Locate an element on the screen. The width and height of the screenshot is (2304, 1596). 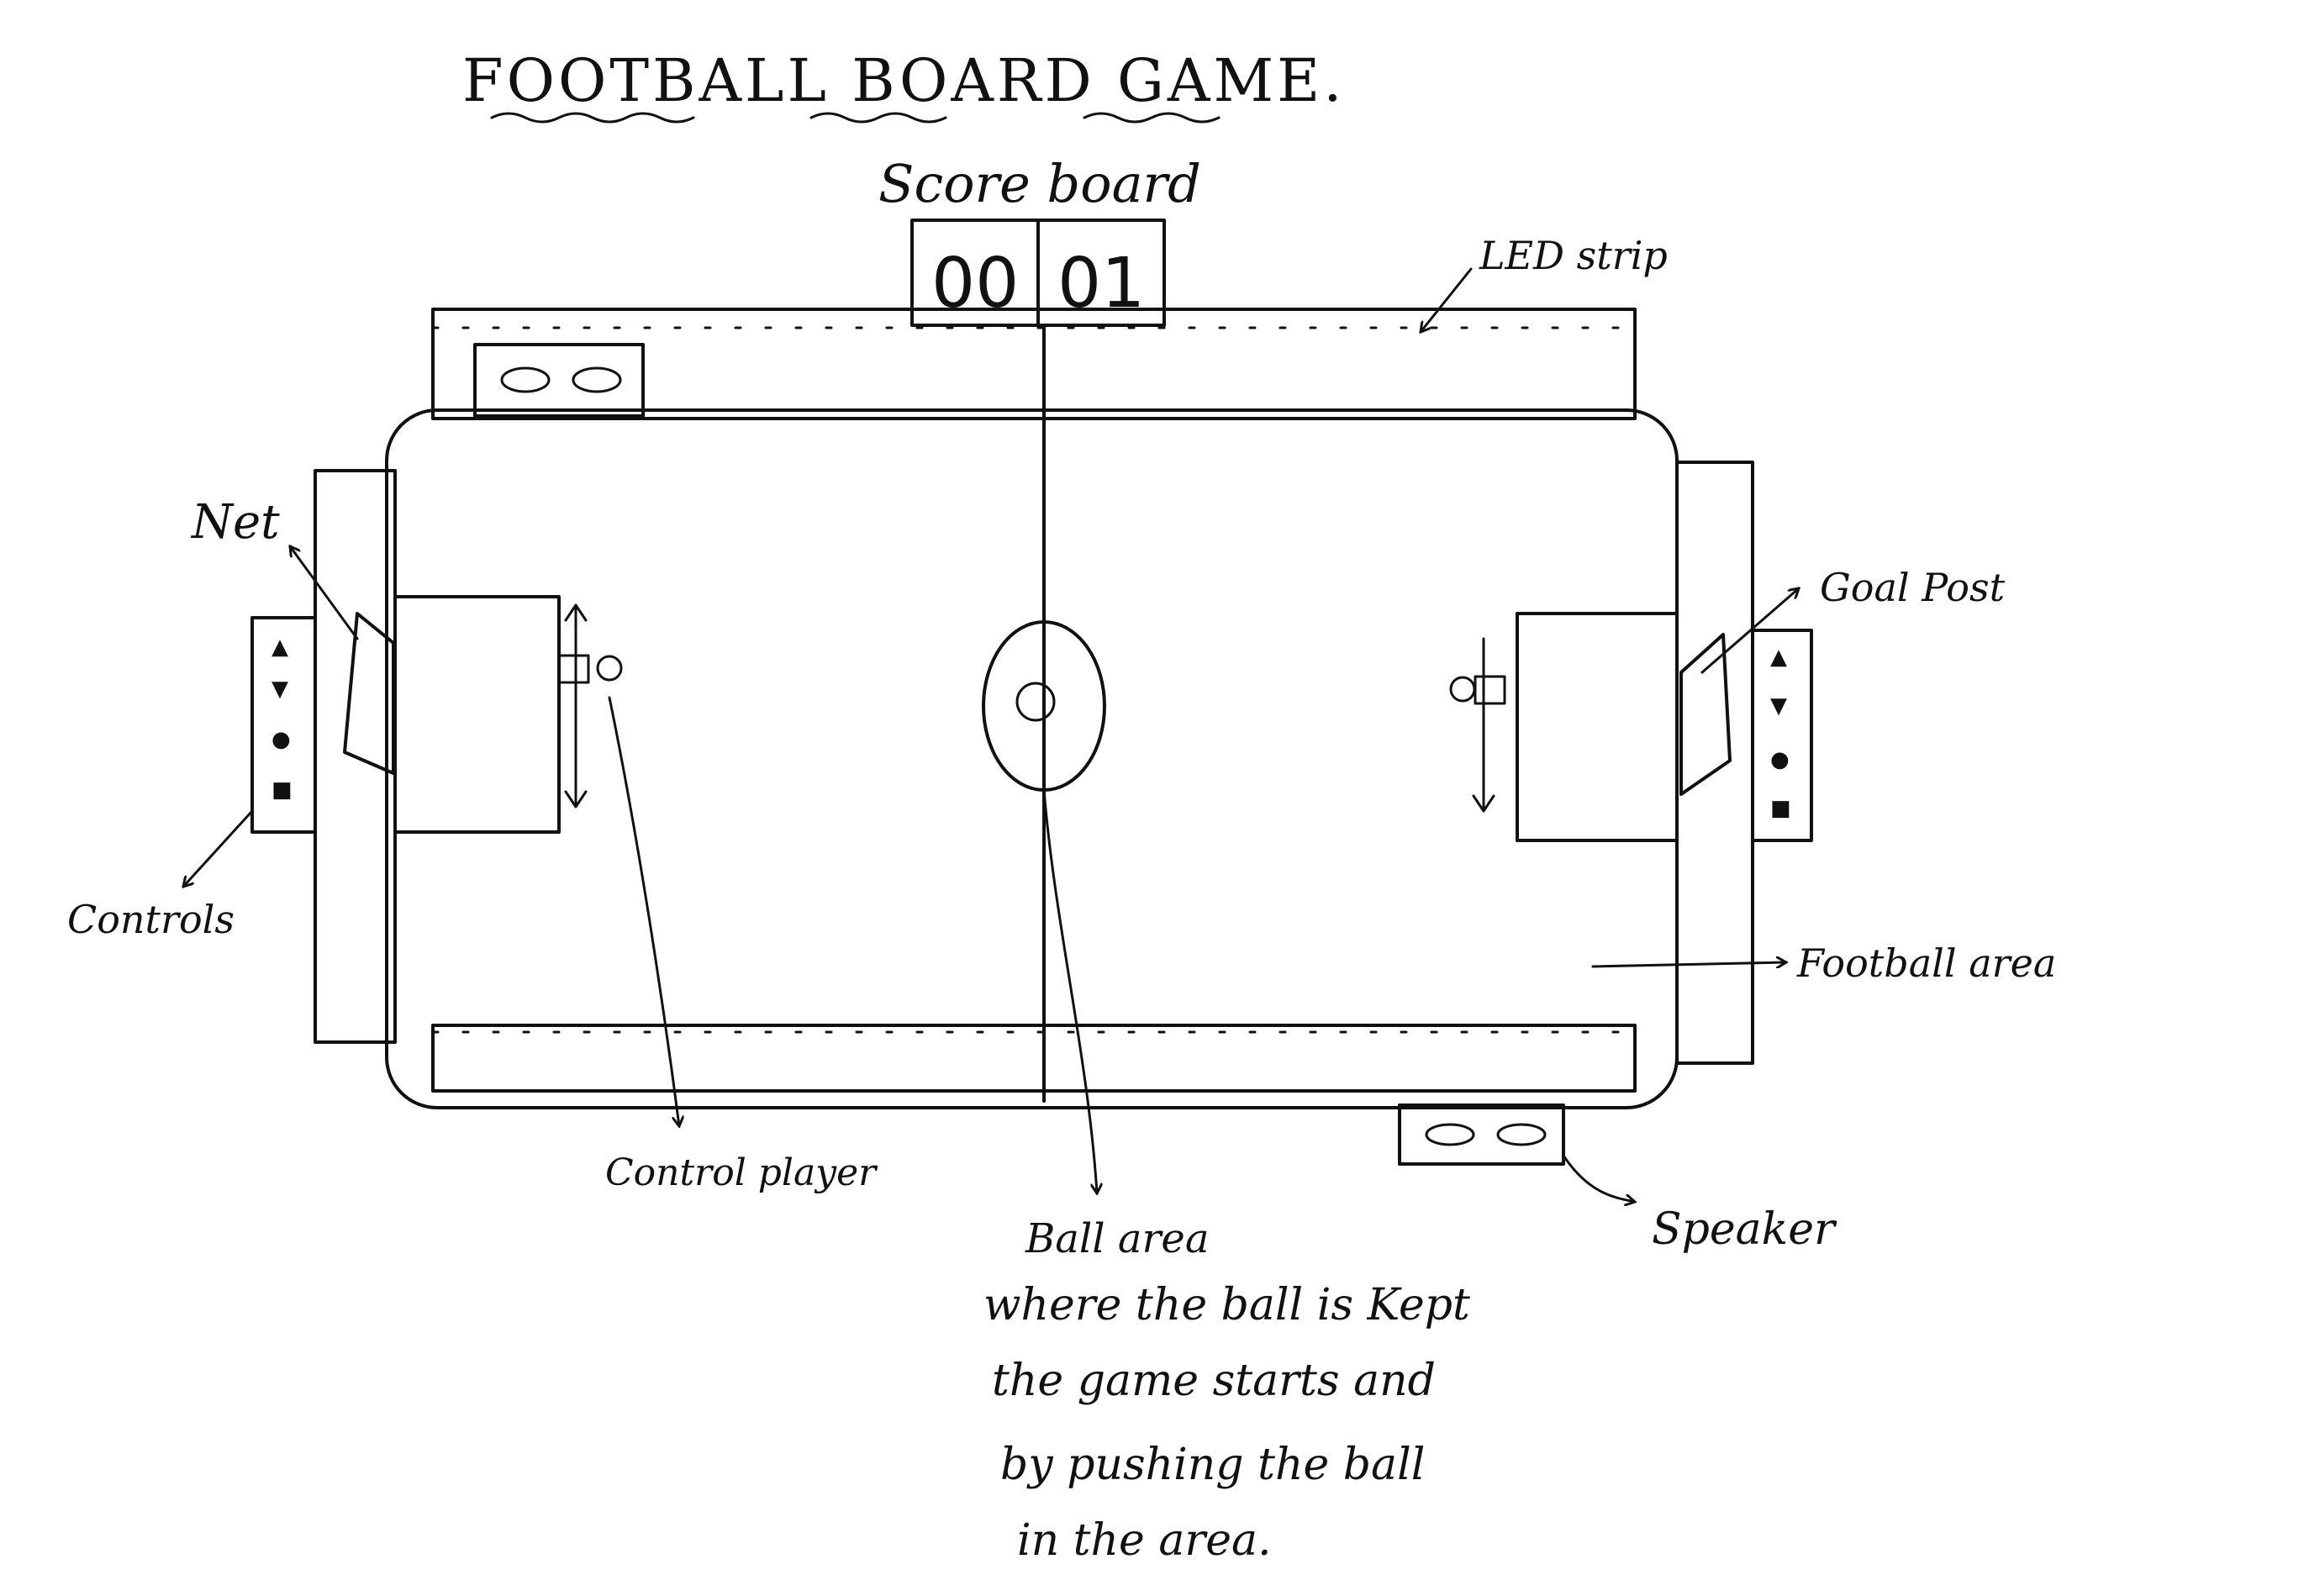
right-net is located at coordinates (1705, 715).